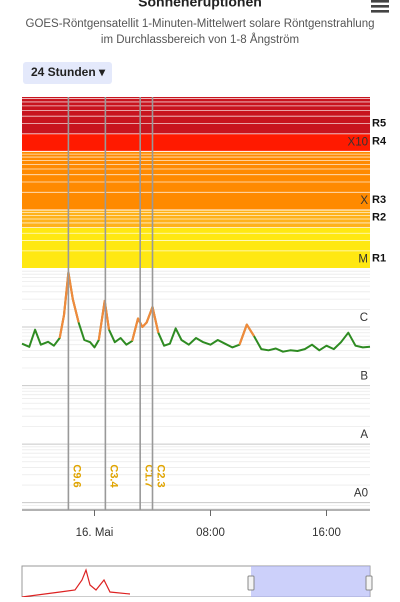 This screenshot has height=602, width=400. Describe the element at coordinates (380, 6) in the screenshot. I see `menu-icon` at that location.